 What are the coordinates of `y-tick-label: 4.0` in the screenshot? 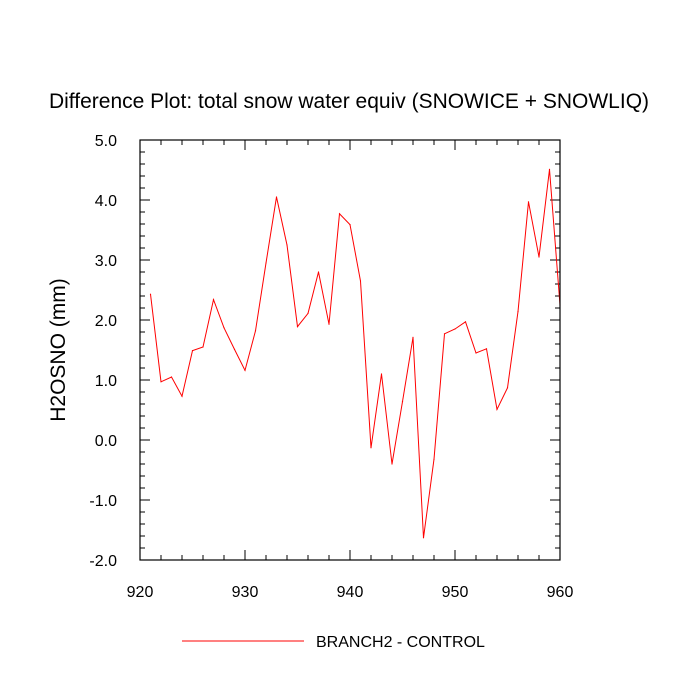 It's located at (106, 201).